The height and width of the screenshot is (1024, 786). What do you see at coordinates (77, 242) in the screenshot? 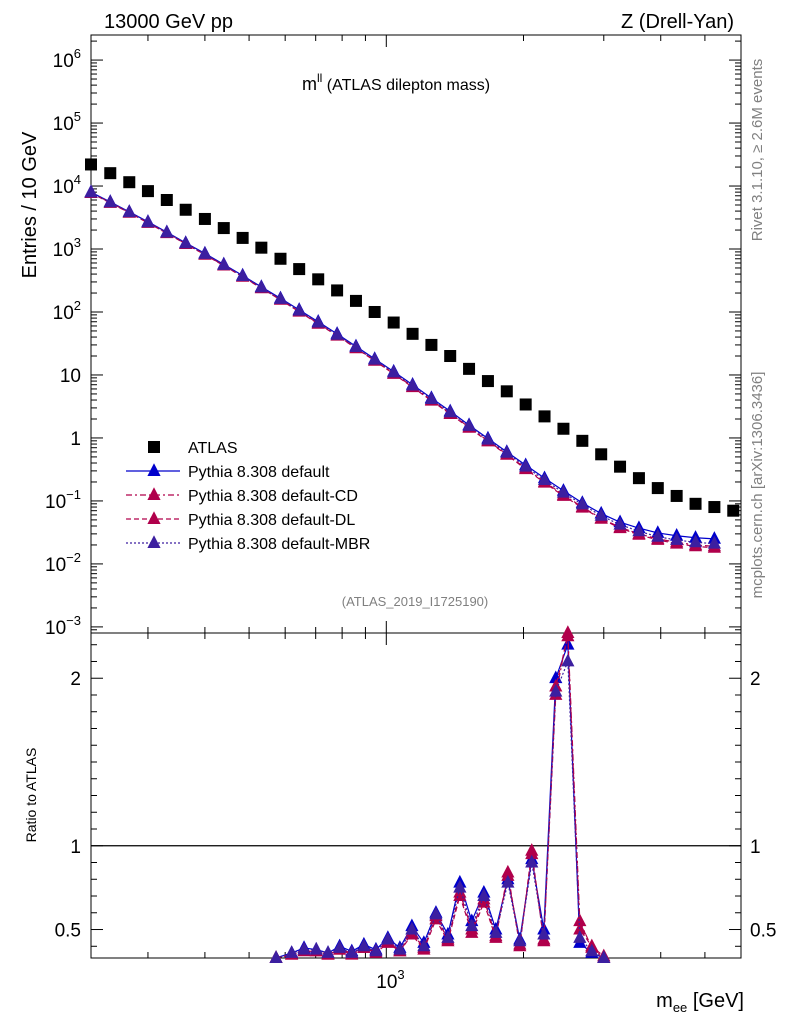
I see `y-tick-exp: 3` at bounding box center [77, 242].